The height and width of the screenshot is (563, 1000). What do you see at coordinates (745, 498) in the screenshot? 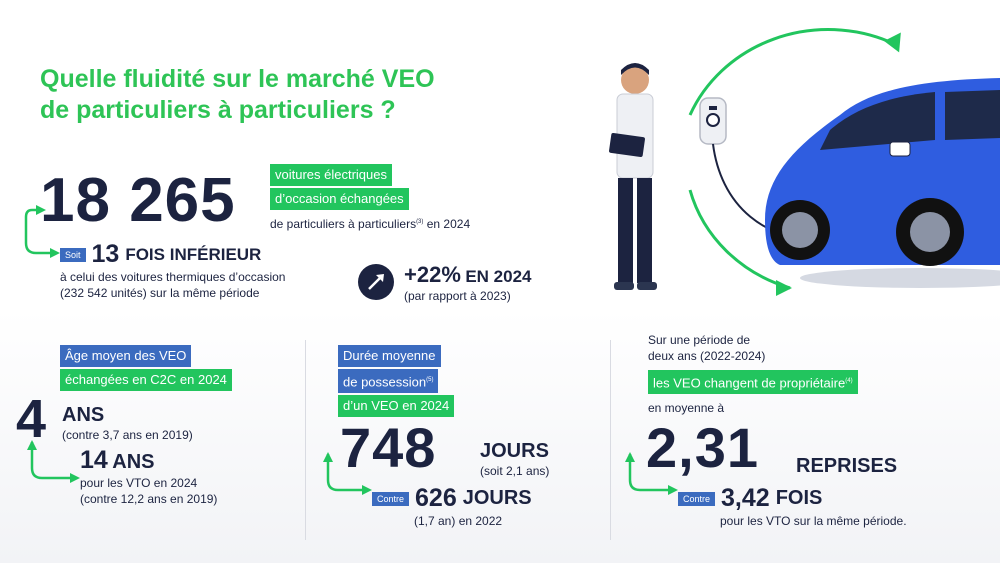
I see `owners-vto-number: 3,42` at bounding box center [745, 498].